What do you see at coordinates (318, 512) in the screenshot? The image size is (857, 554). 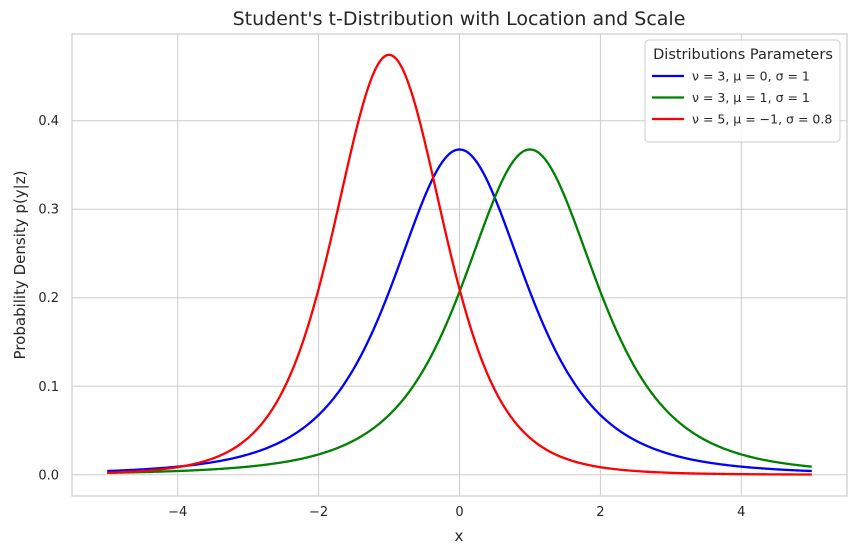 I see `x-tick-label: −2` at bounding box center [318, 512].